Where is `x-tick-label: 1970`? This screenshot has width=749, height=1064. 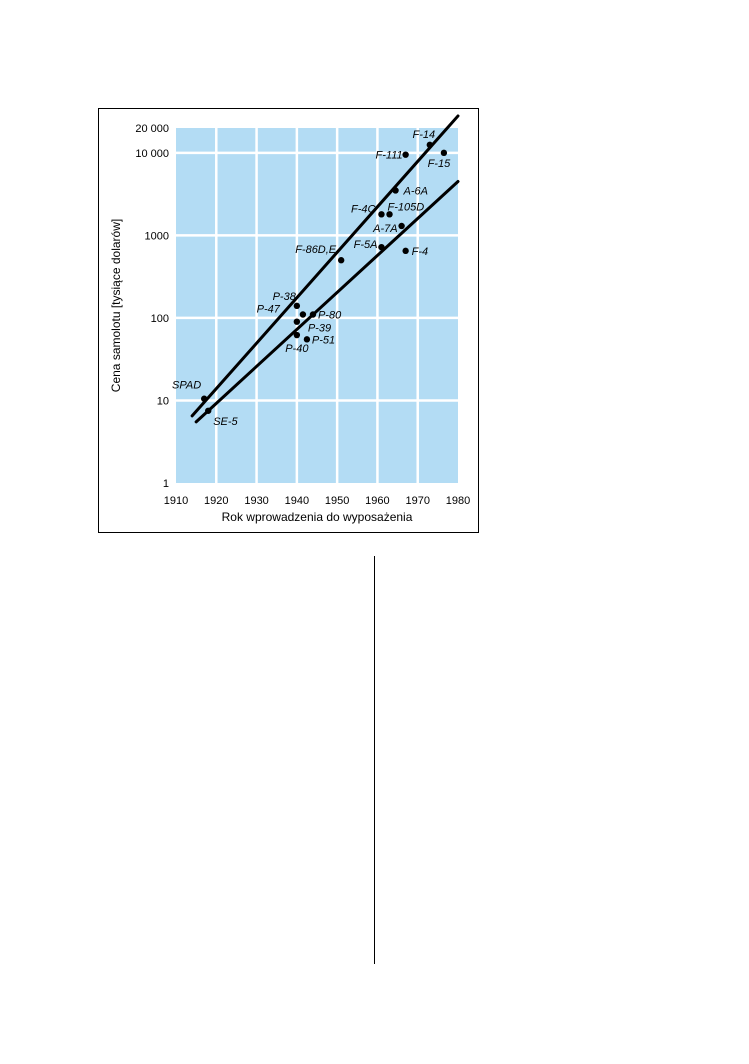 x-tick-label: 1970 is located at coordinates (417, 501).